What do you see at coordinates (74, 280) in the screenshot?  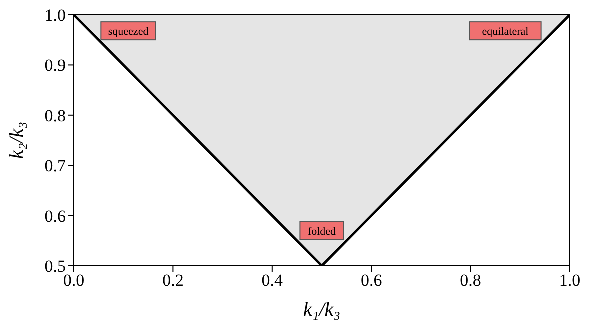 I see `x-tick-label: 0.0` at bounding box center [74, 280].